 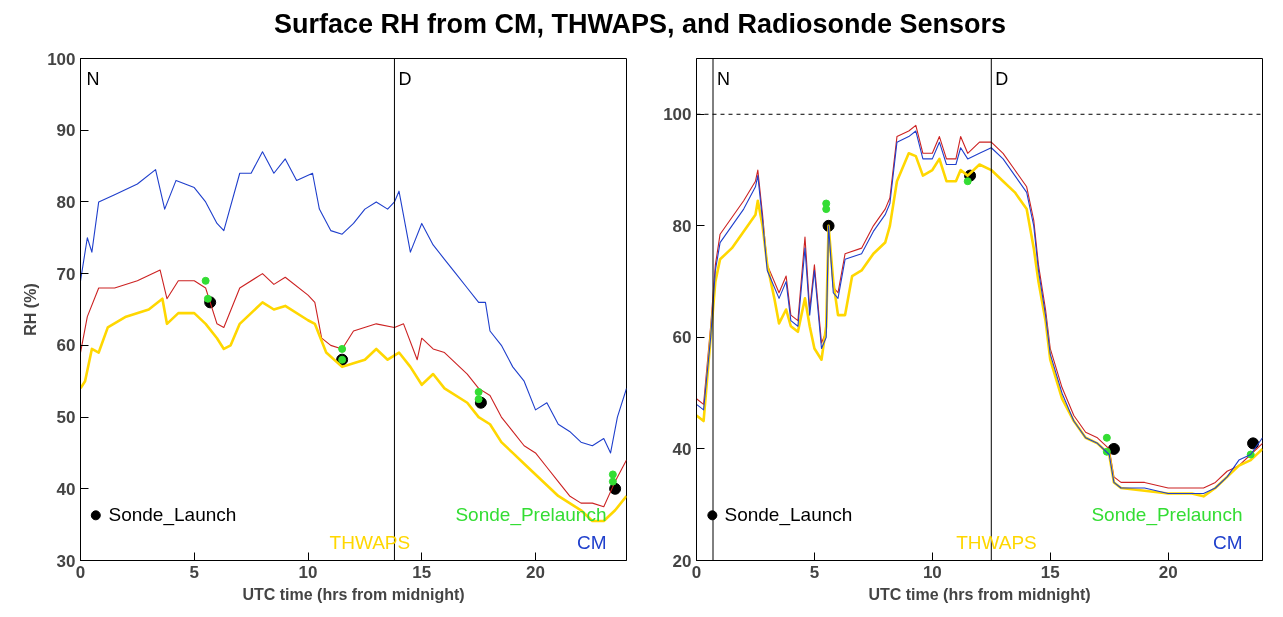 What do you see at coordinates (31, 309) in the screenshot?
I see `y-axis-title: RH (%)` at bounding box center [31, 309].